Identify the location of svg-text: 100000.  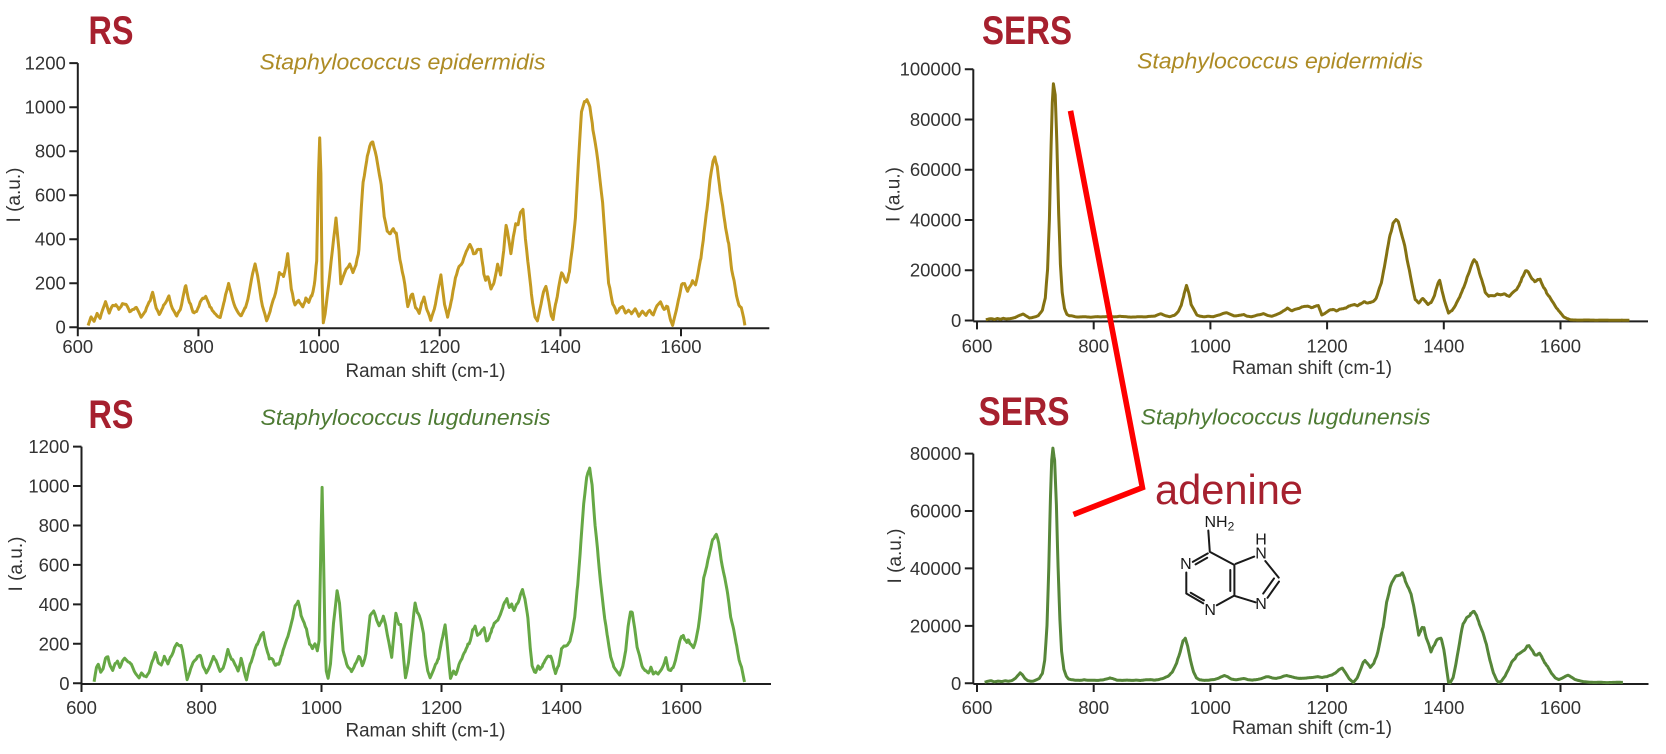
(931, 69).